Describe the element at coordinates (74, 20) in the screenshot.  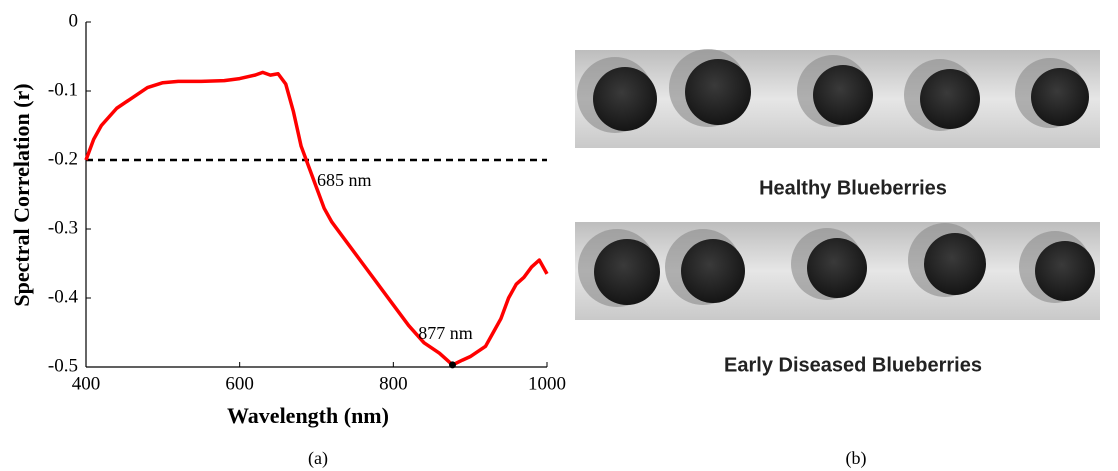
I see `y-tick-label: 0` at that location.